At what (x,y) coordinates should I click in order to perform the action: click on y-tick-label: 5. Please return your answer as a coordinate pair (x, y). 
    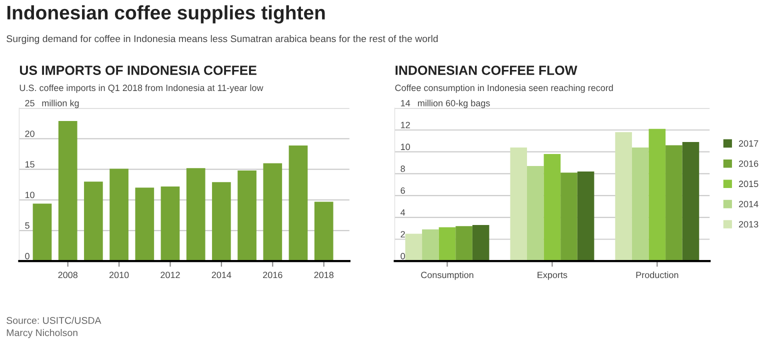
    Looking at the image, I should click on (27, 225).